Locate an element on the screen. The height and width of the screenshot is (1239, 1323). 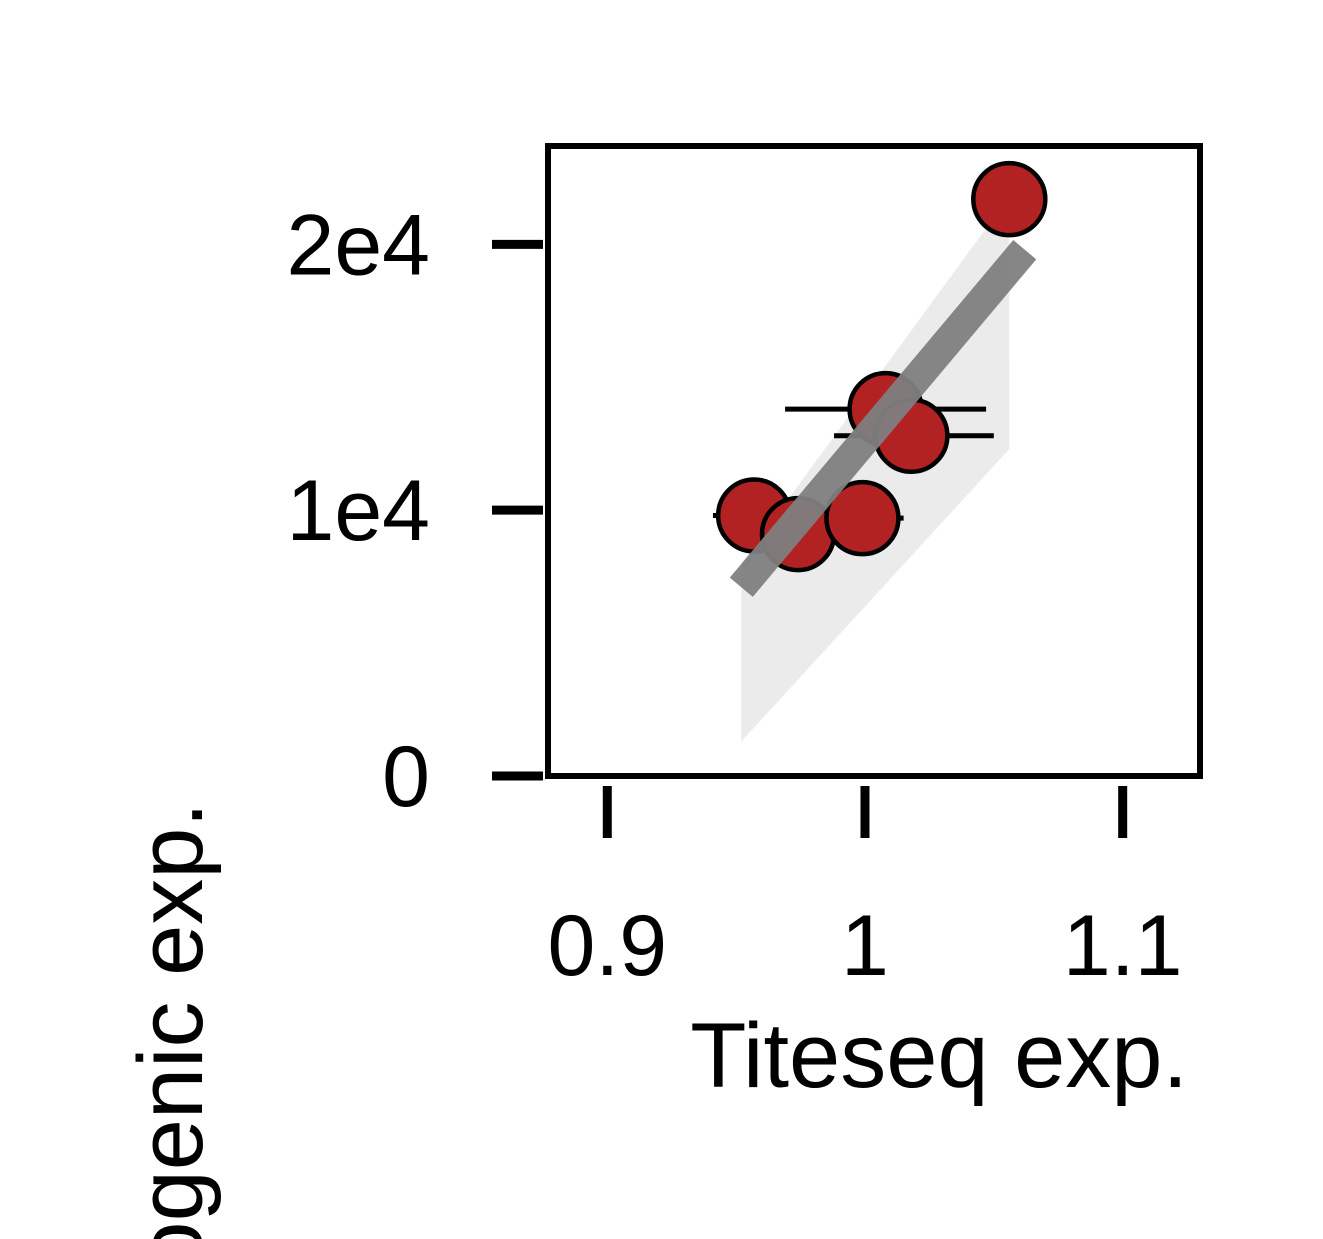
x-tick-label-2: 1 is located at coordinates (865, 946).